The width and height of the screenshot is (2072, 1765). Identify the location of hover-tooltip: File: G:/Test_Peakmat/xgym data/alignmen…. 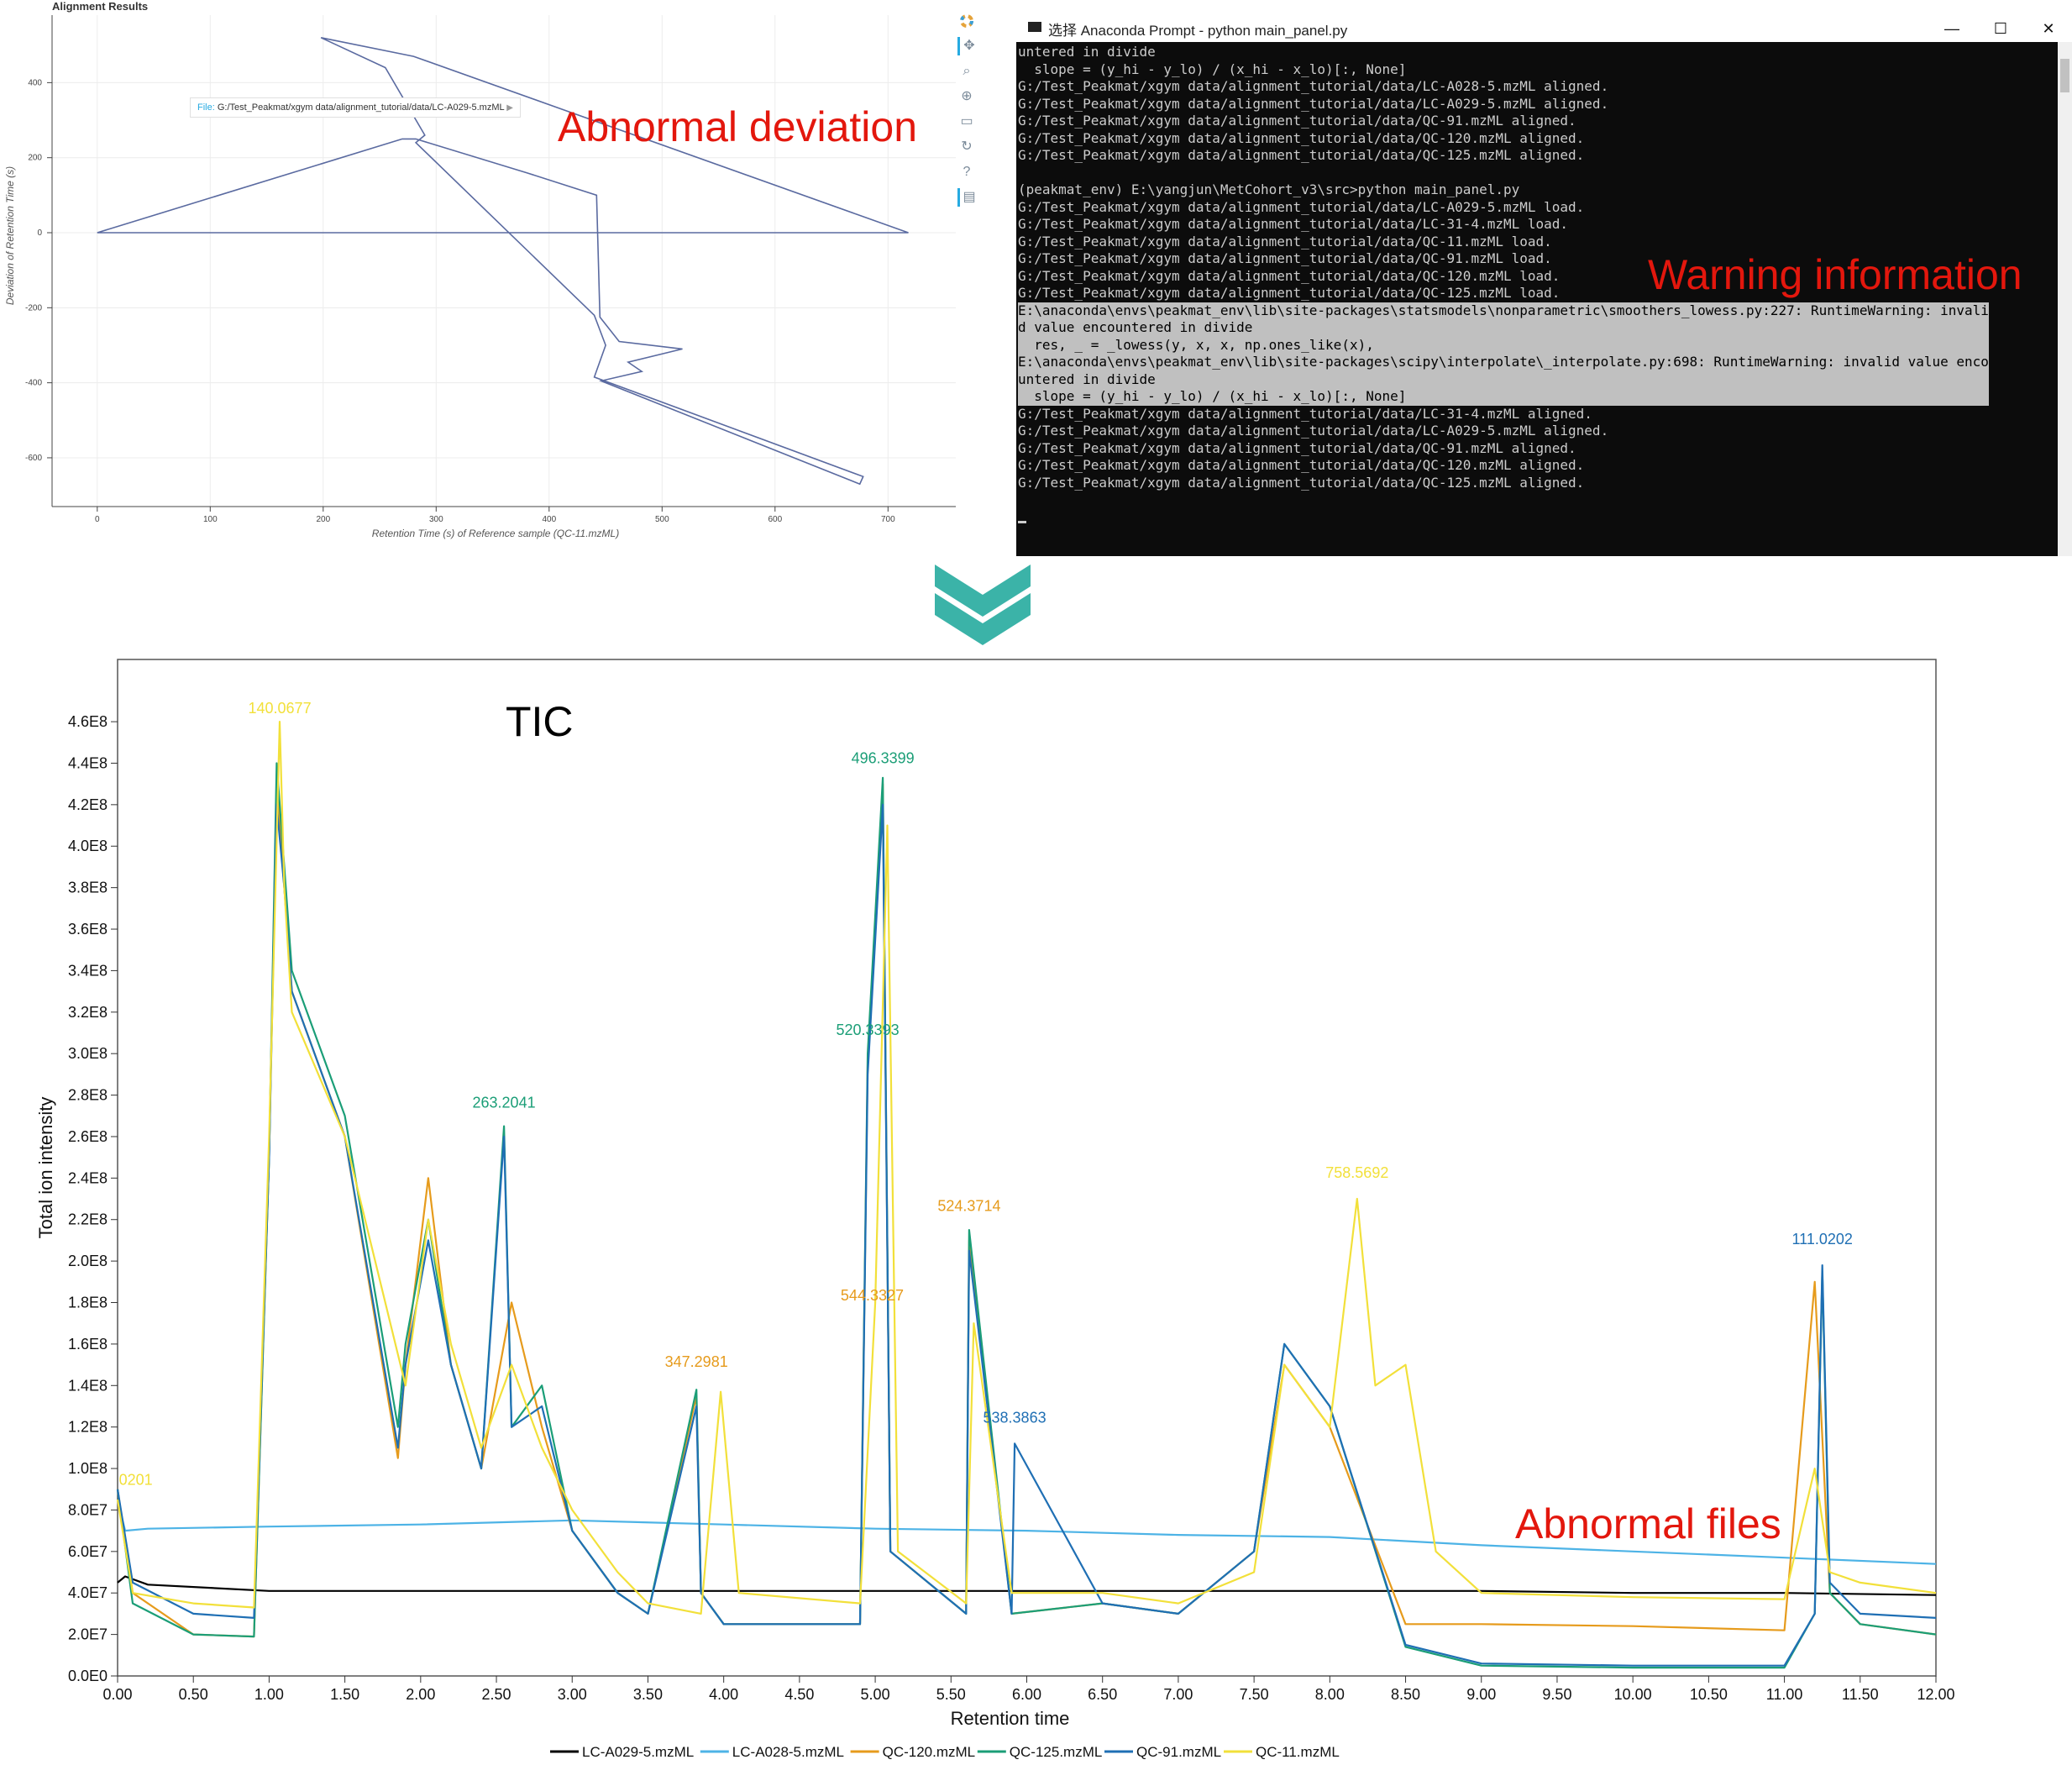
(356, 107).